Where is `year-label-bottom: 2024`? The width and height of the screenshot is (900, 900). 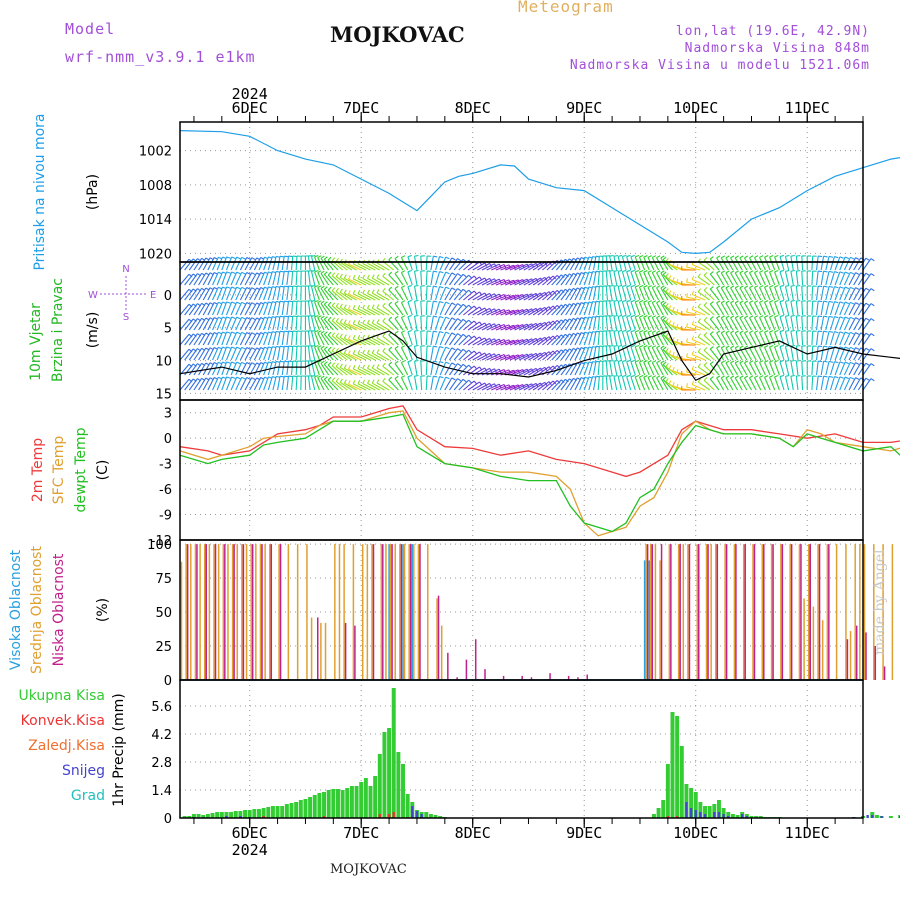
year-label-bottom: 2024 is located at coordinates (250, 850).